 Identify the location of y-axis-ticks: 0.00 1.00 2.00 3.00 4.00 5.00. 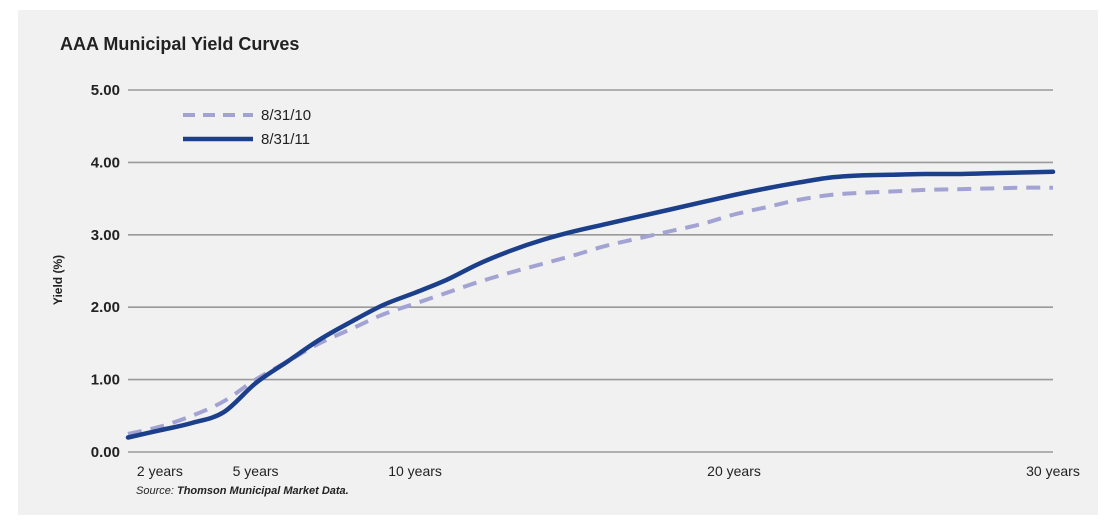
(105, 271).